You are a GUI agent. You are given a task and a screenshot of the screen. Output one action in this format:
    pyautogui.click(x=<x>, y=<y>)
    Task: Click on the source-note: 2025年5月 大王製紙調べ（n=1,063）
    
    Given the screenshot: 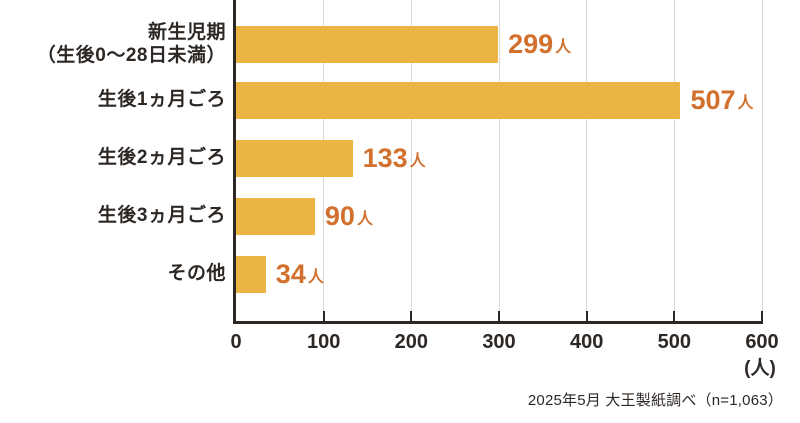 What is the action you would take?
    pyautogui.click(x=655, y=400)
    